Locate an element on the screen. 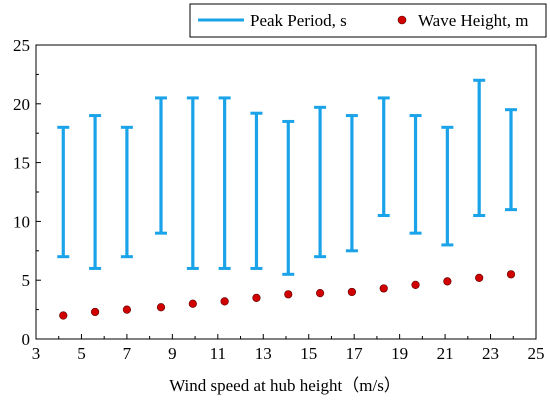  x-axis-title: Wind speed at hub height（m/s） is located at coordinates (285, 385).